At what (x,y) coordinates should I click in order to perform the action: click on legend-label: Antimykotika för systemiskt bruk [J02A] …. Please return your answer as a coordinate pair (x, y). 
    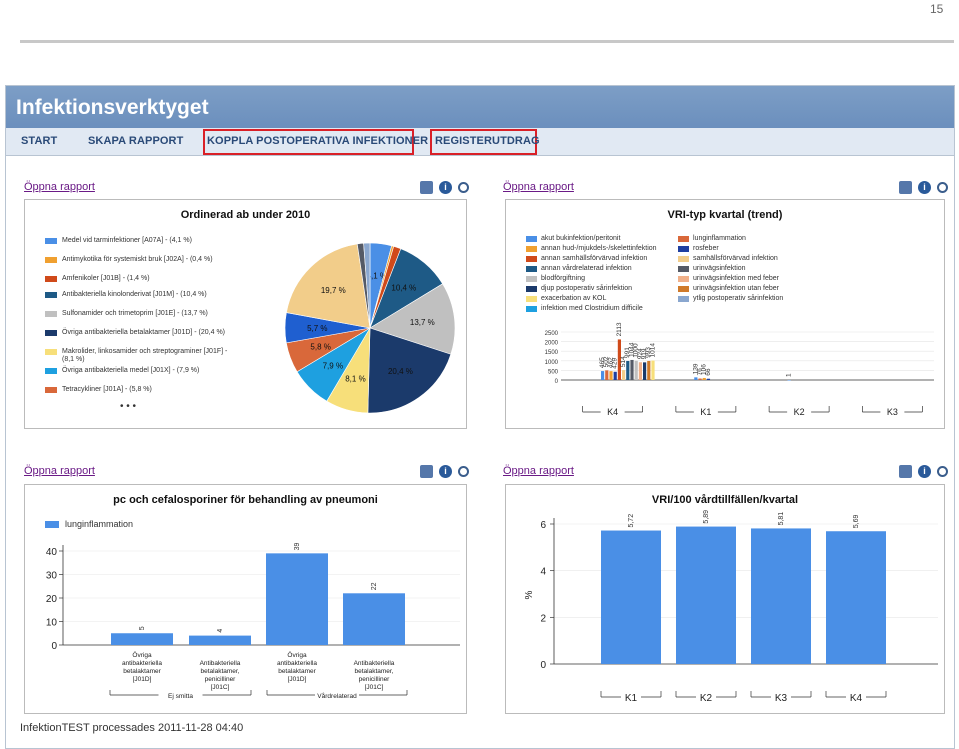
    Looking at the image, I should click on (137, 259).